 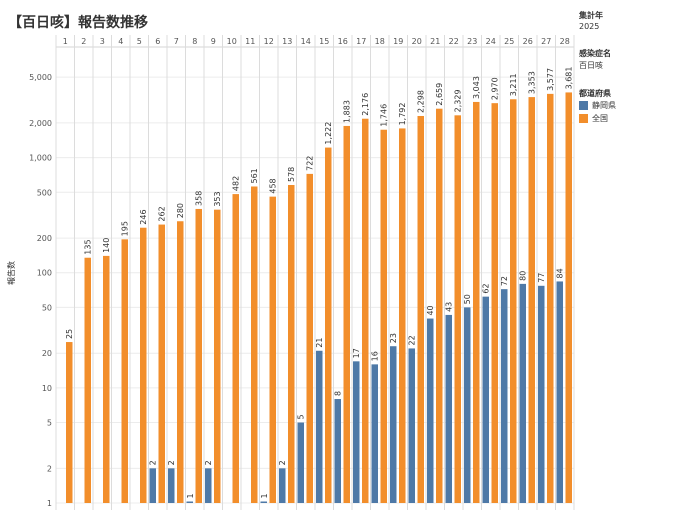 What do you see at coordinates (467, 299) in the screenshot?
I see `data-label: 50` at bounding box center [467, 299].